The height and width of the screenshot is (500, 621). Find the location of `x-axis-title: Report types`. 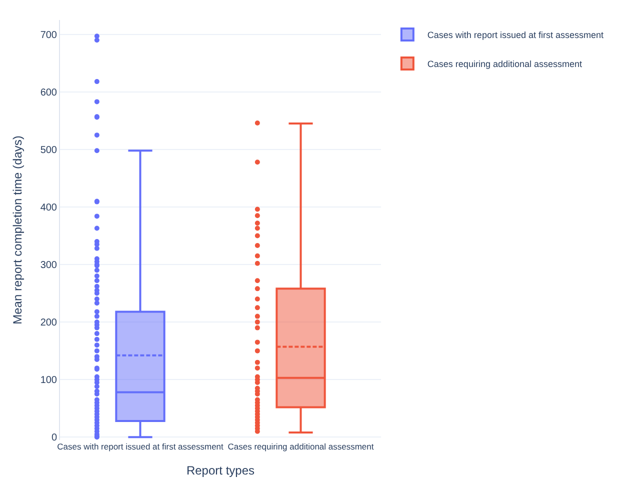

x-axis-title: Report types is located at coordinates (220, 470).